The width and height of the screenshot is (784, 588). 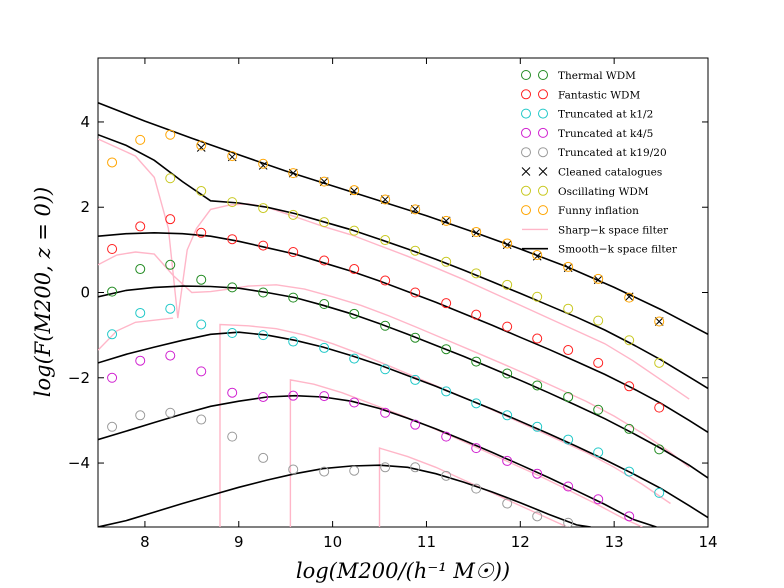 I want to click on x-tick-label: 9, so click(x=239, y=542).